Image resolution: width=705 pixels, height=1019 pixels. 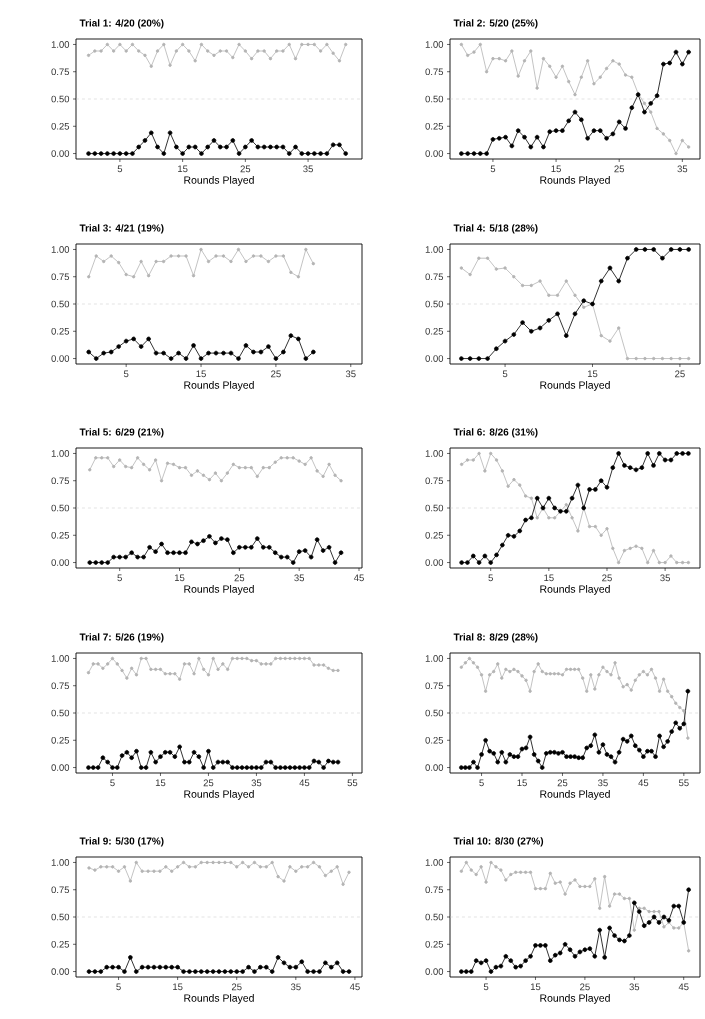 I want to click on chart-title: Trial 7: 5/26 (19%), so click(x=121, y=638).